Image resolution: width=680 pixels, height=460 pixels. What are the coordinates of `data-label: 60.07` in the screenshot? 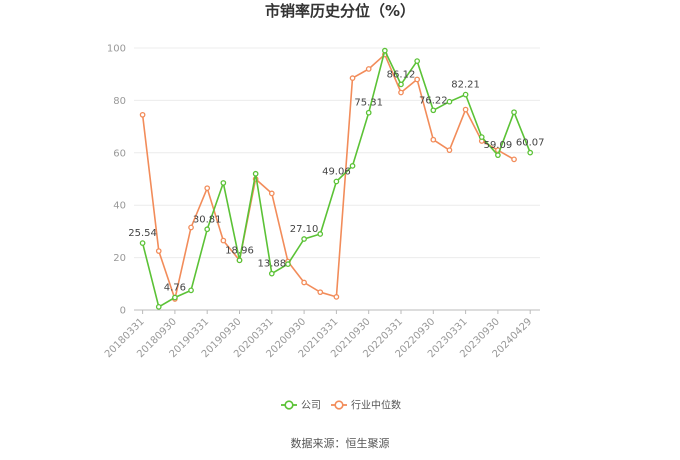 It's located at (530, 143).